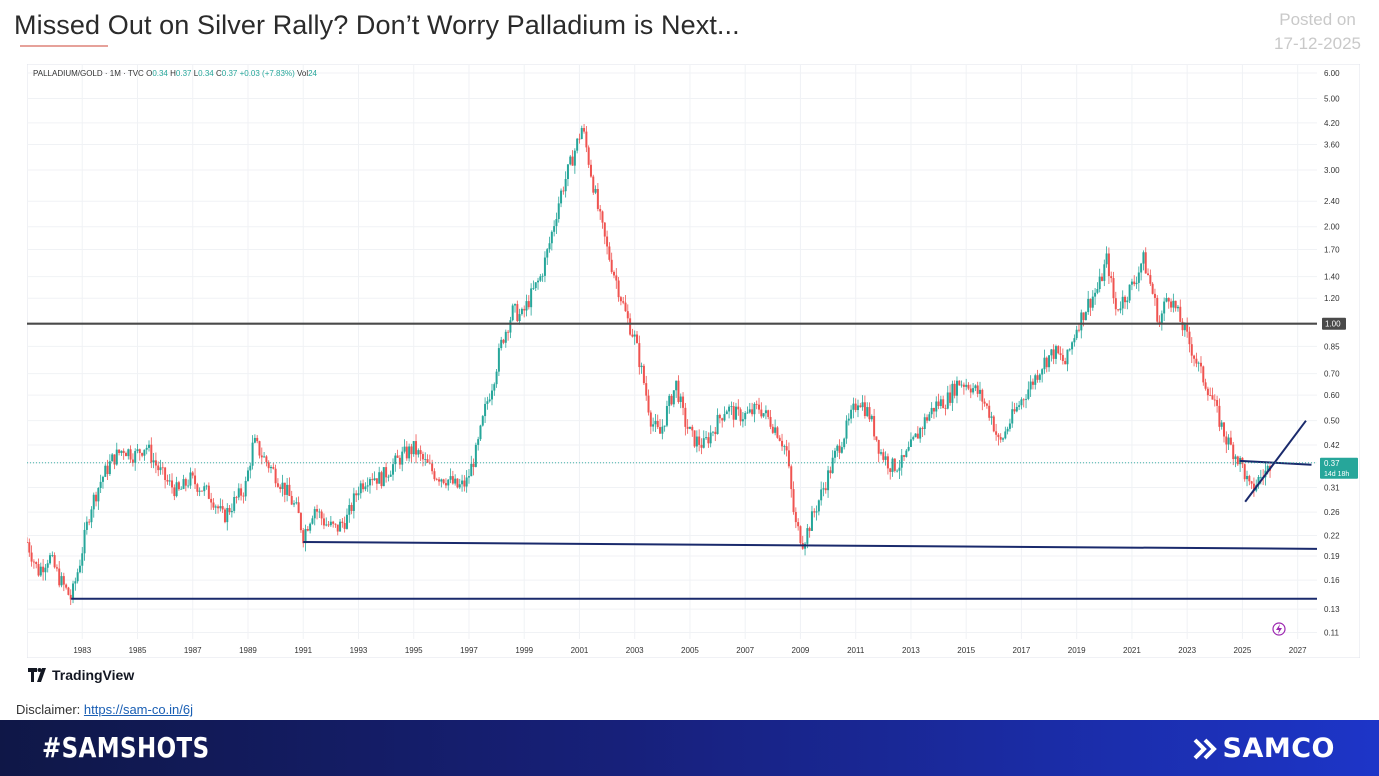 This screenshot has width=1379, height=776. What do you see at coordinates (1264, 748) in the screenshot?
I see `samco-brand: SAMCO` at bounding box center [1264, 748].